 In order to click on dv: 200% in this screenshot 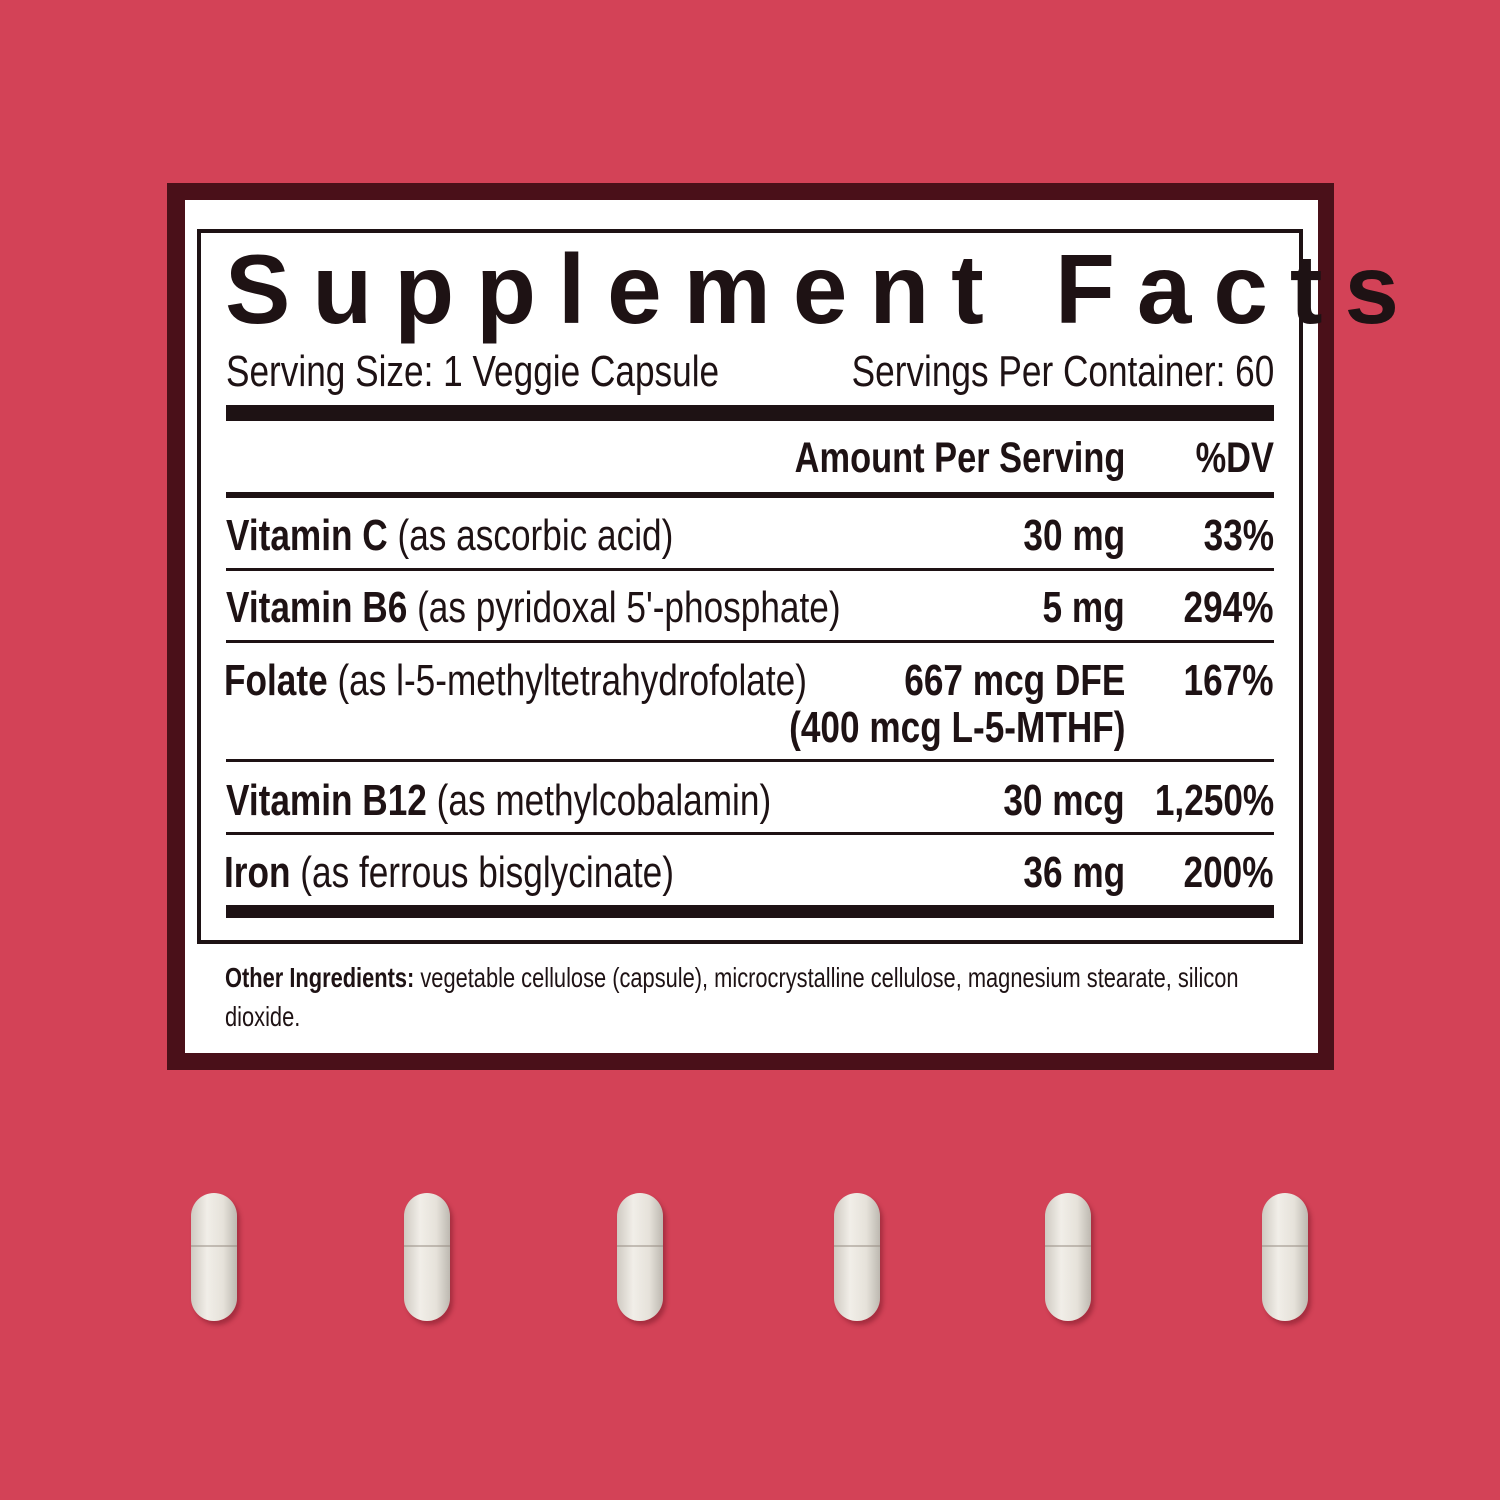, I will do `click(1228, 872)`.